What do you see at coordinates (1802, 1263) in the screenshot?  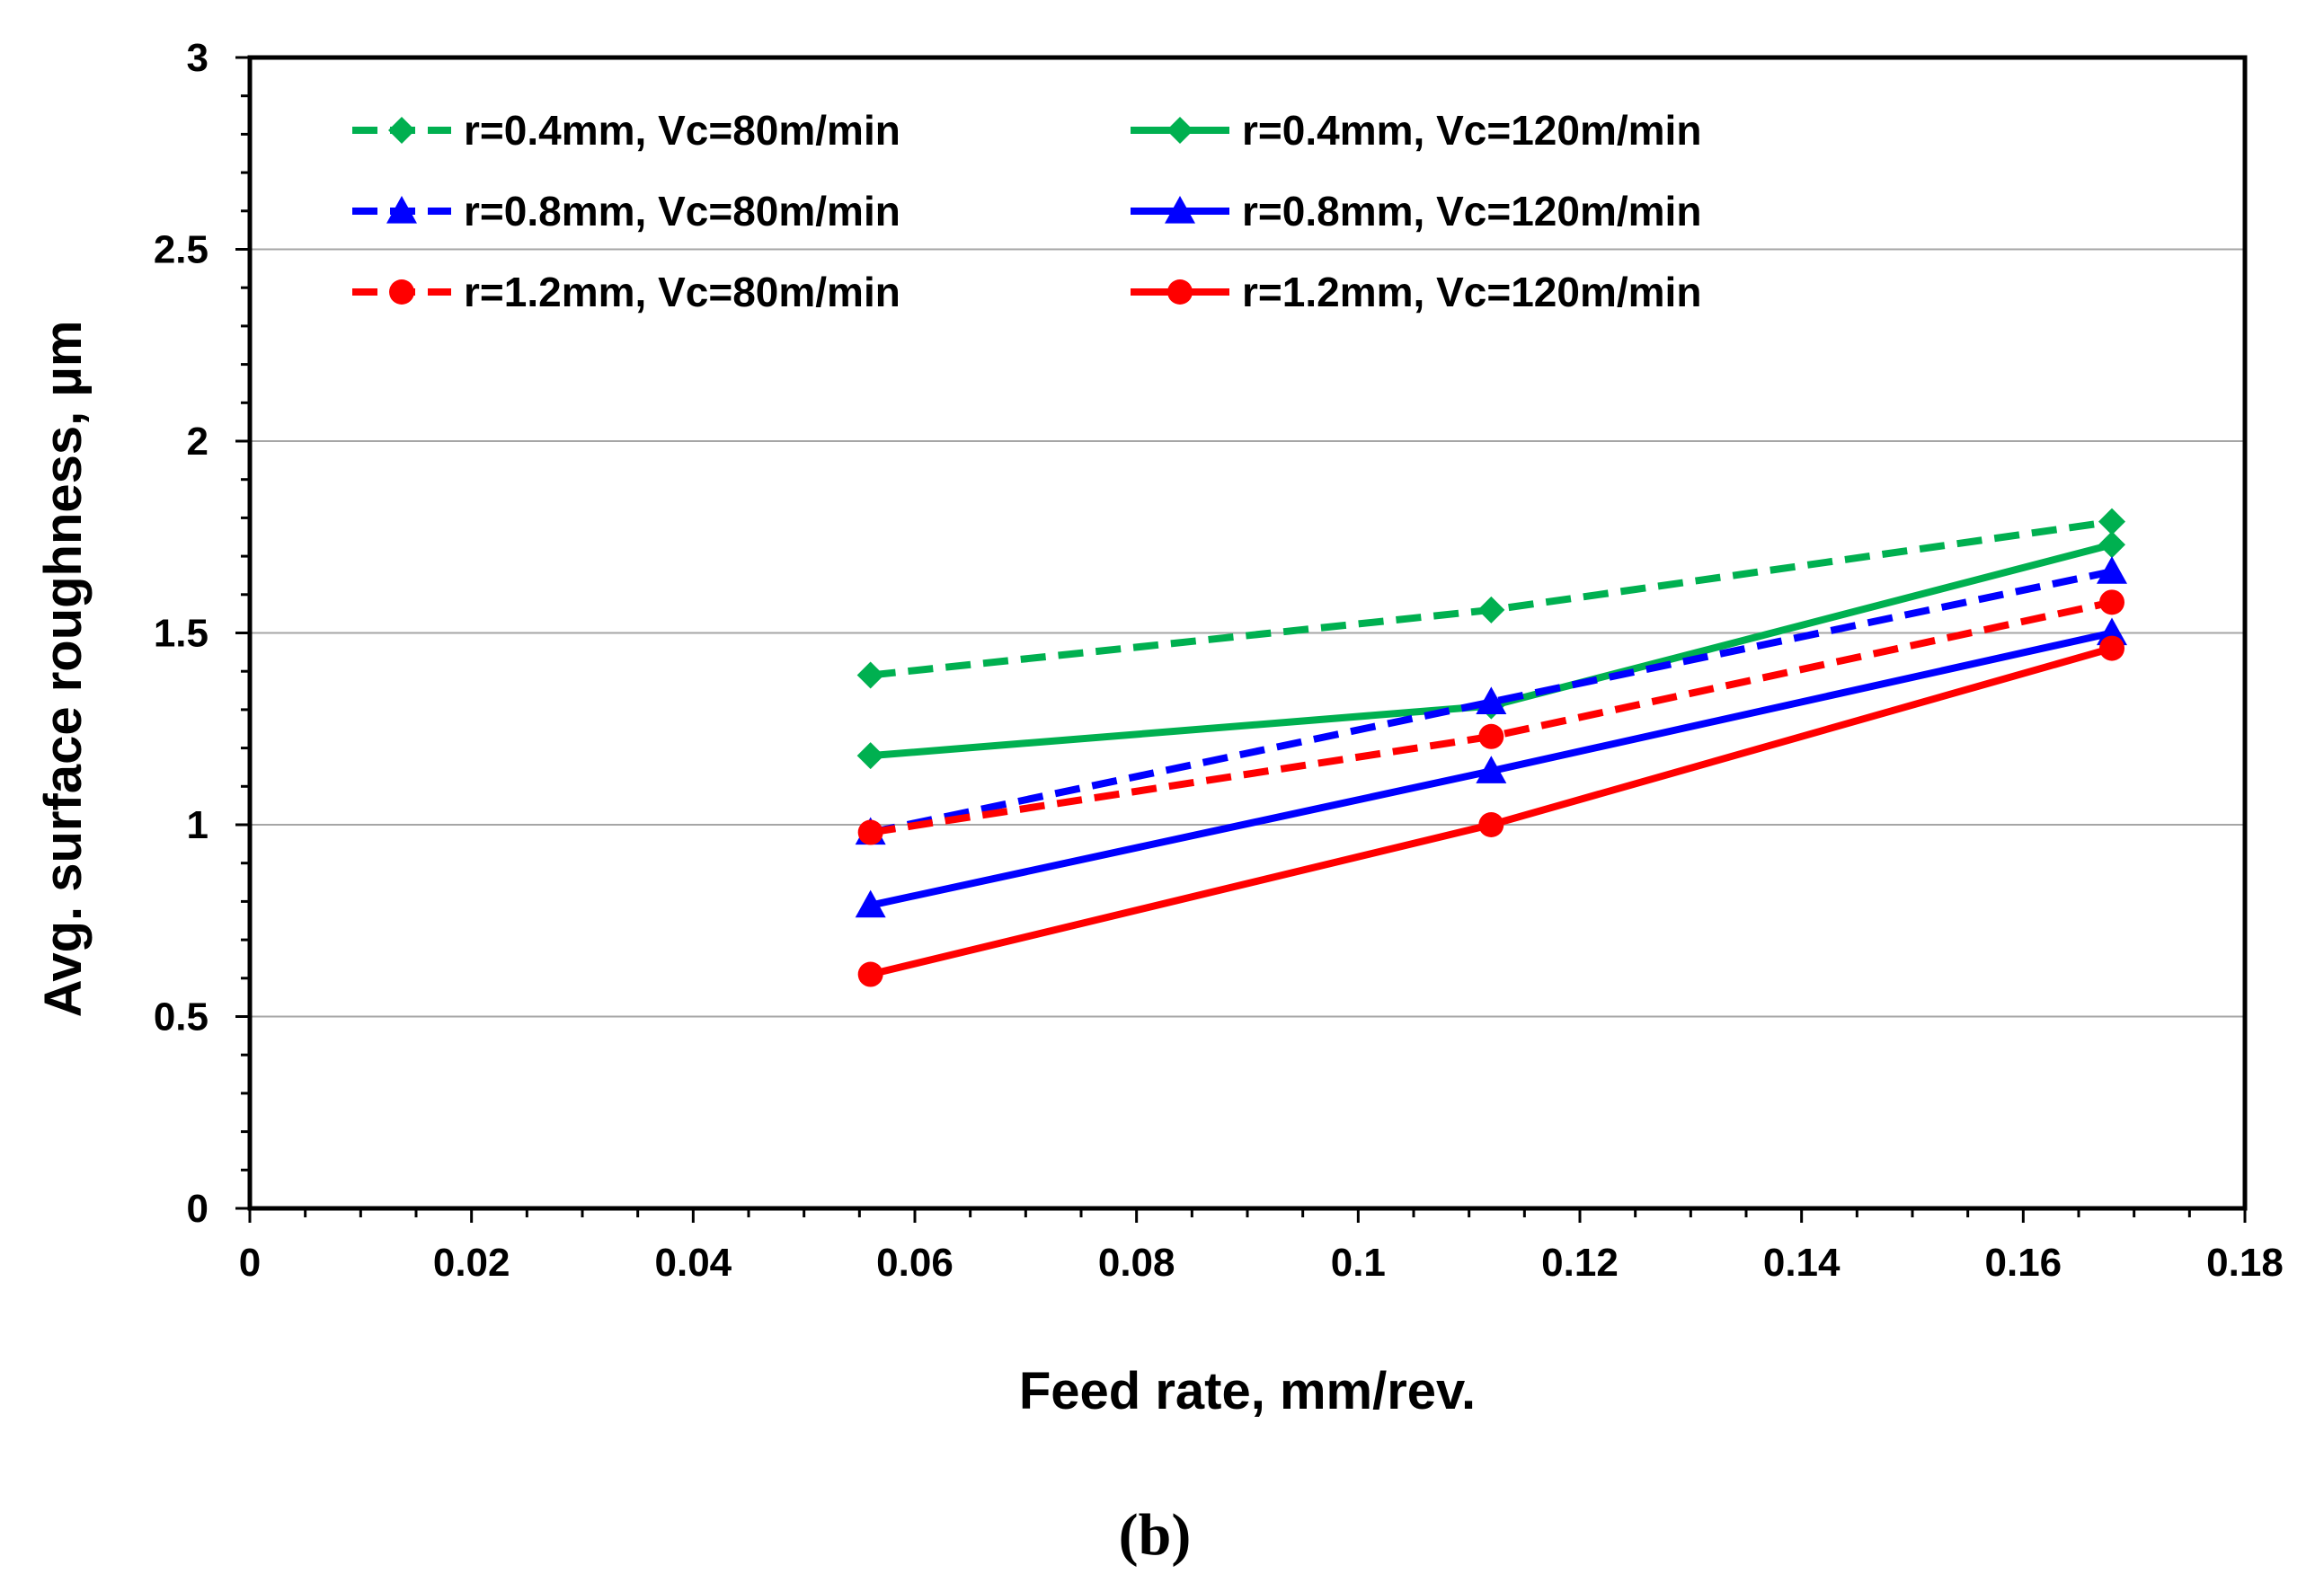 I see `x-tick-label-7: 0.14` at bounding box center [1802, 1263].